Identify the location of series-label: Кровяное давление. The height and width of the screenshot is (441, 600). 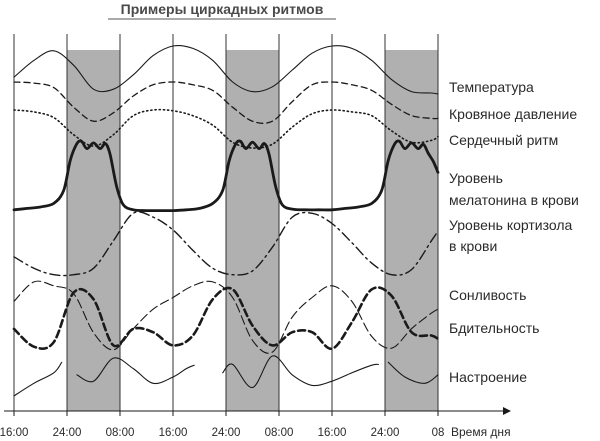
(513, 114).